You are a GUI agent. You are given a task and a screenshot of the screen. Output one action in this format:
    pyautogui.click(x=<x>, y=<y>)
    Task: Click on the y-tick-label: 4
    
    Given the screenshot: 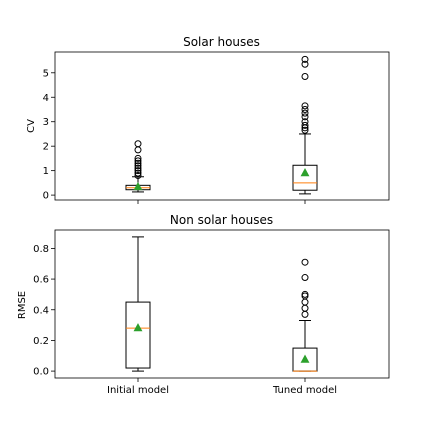 What is the action you would take?
    pyautogui.click(x=46, y=98)
    